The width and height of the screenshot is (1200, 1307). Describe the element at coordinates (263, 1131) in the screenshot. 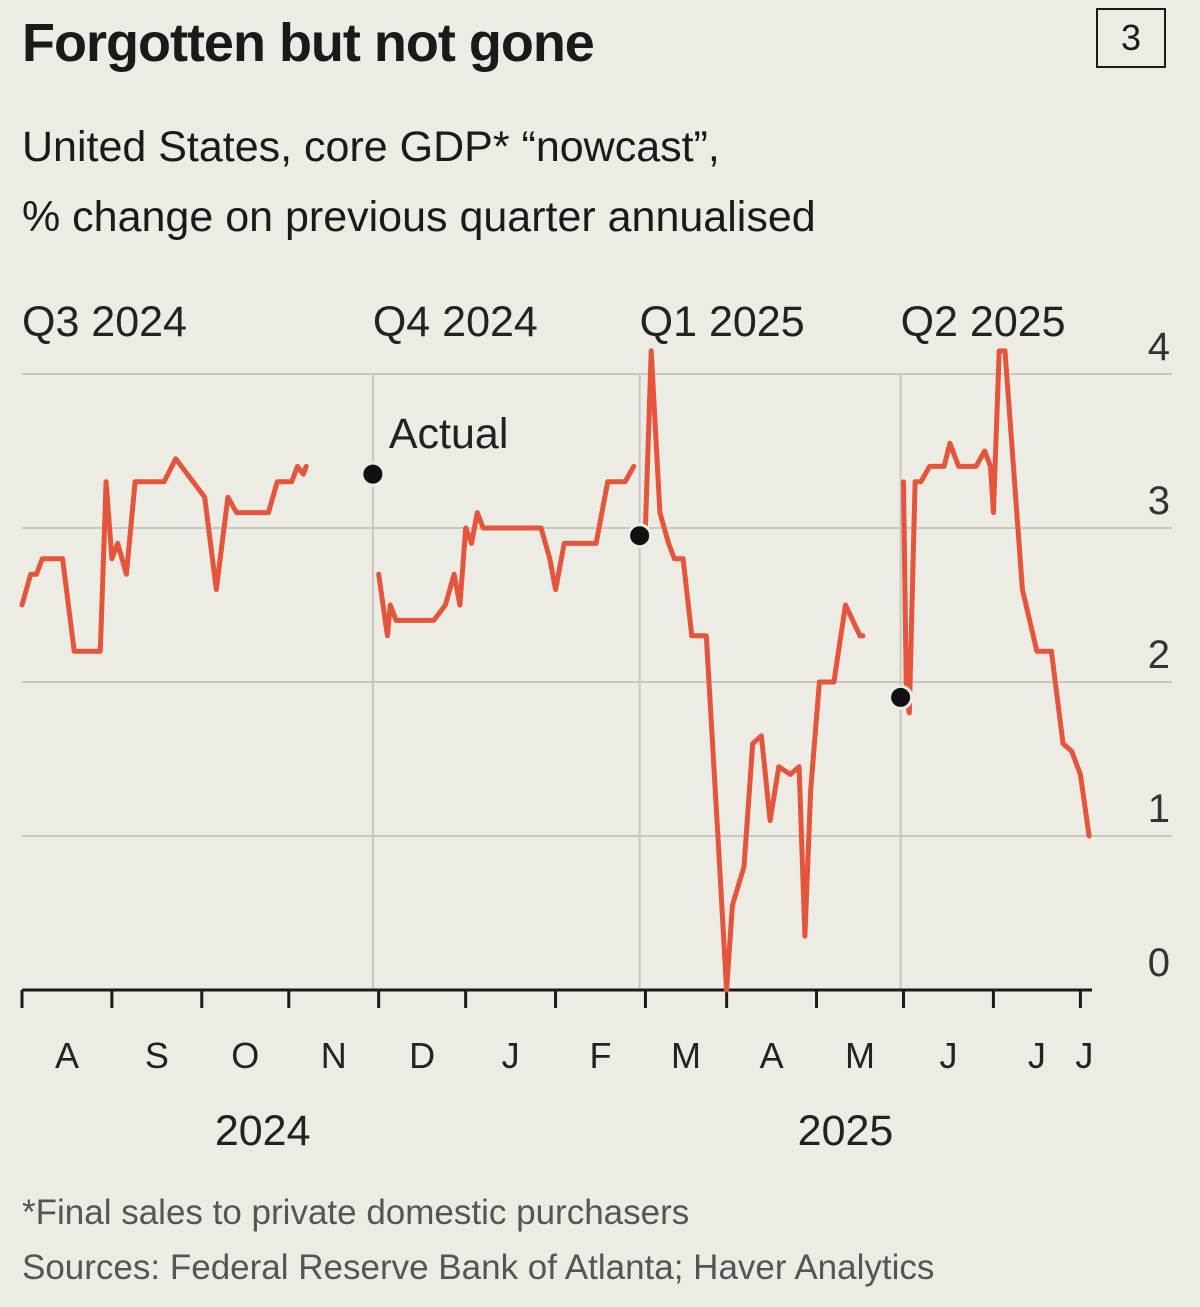

I see `year-label: 2024` at that location.